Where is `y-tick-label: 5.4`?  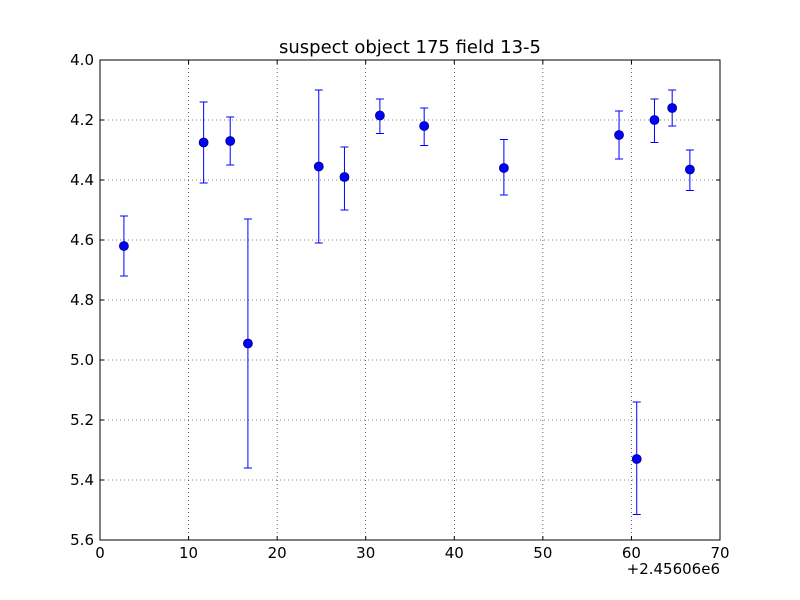 y-tick-label: 5.4 is located at coordinates (82, 480).